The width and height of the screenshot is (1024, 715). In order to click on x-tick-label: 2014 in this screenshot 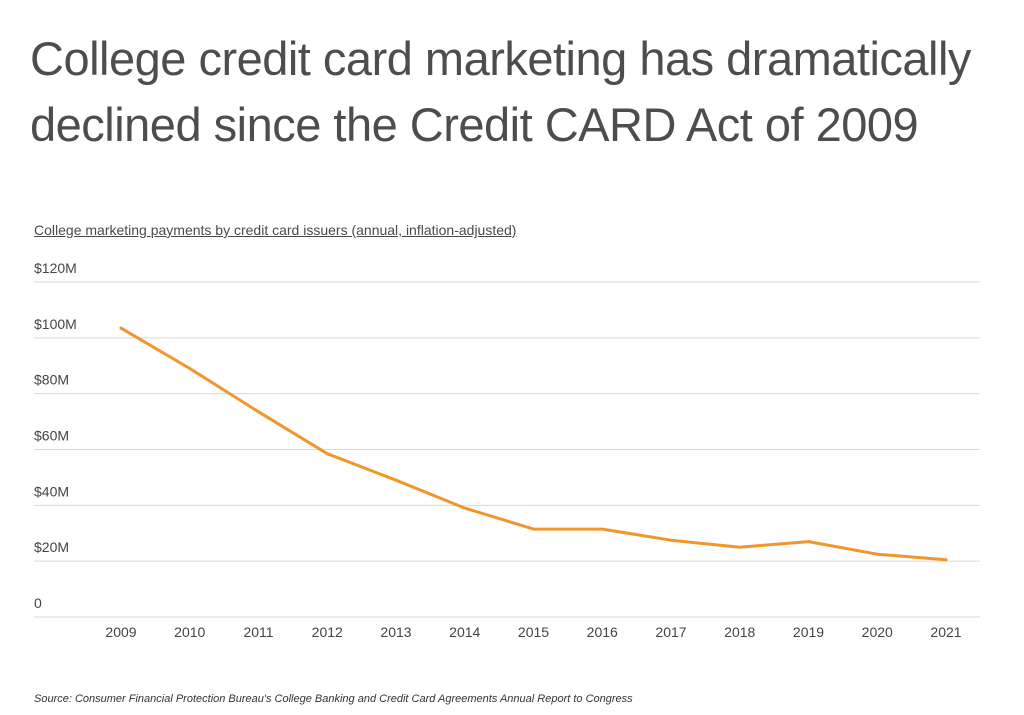, I will do `click(464, 632)`.